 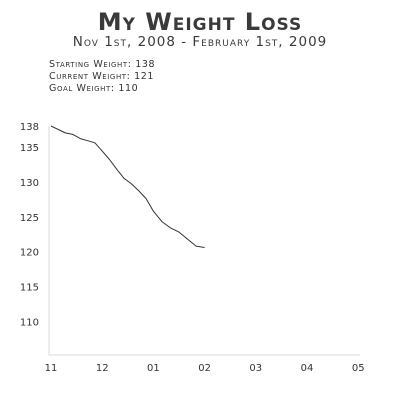 I want to click on x-tick-label: 01, so click(x=153, y=368).